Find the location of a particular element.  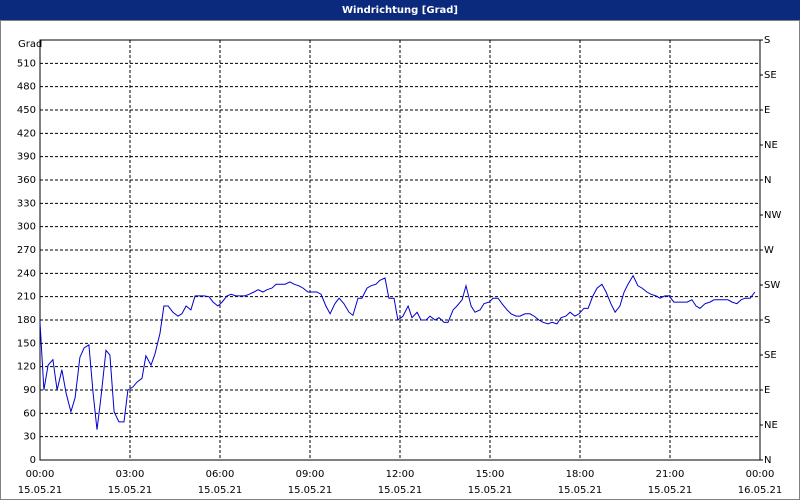

x-tick-label: 21:00 is located at coordinates (670, 474).